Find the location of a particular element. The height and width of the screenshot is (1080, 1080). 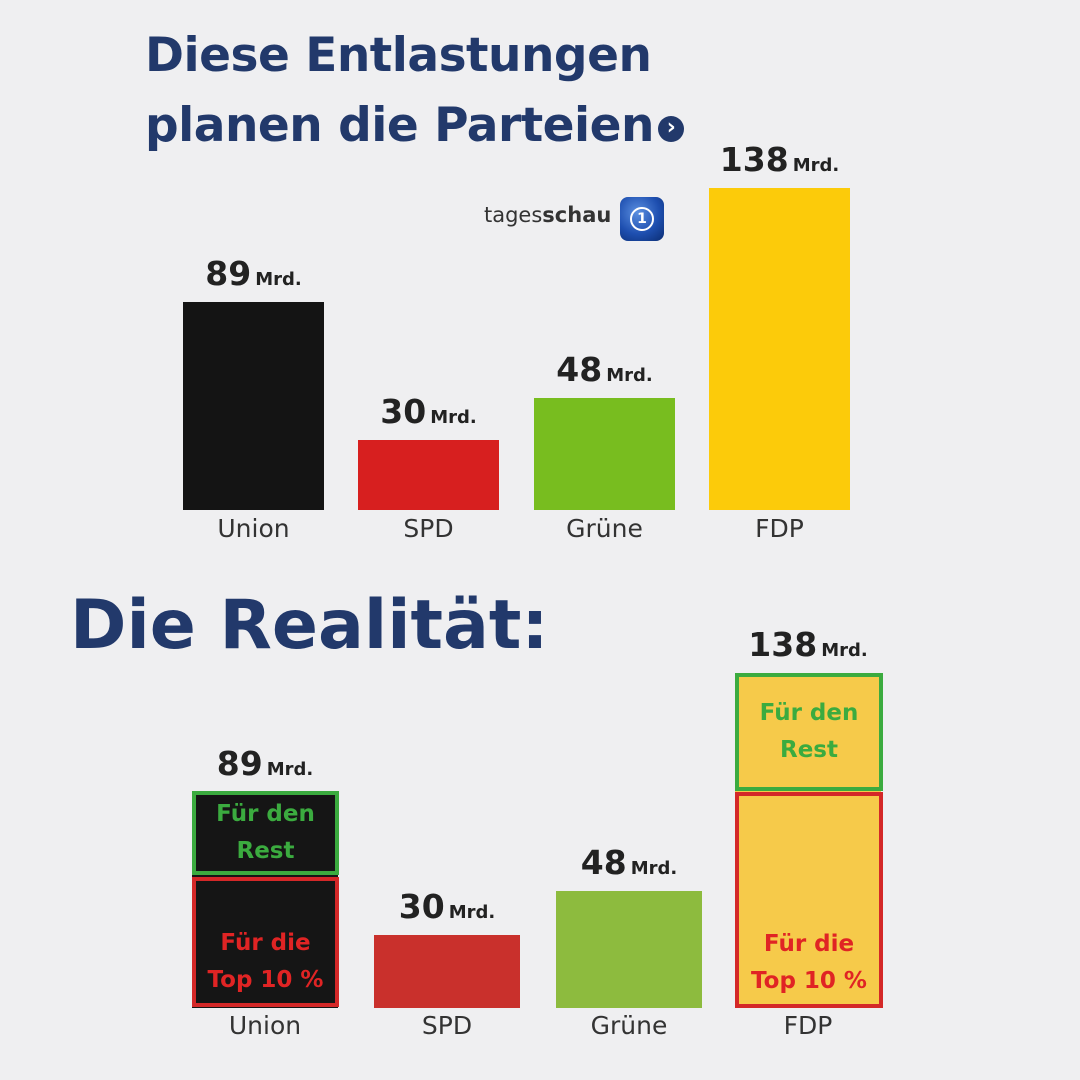

brand-name-bold: schau is located at coordinates (577, 215).